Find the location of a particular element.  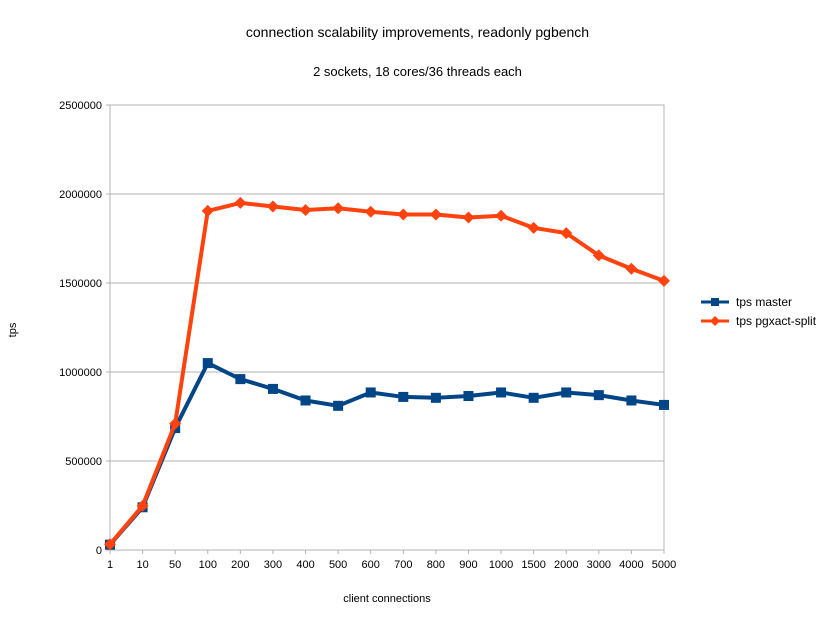

svg-text: 300 is located at coordinates (273, 565).